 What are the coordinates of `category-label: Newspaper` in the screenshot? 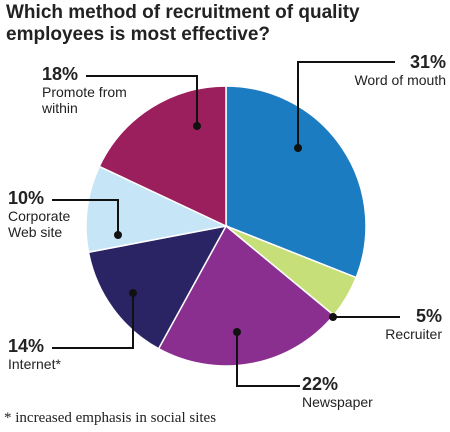 It's located at (337, 402).